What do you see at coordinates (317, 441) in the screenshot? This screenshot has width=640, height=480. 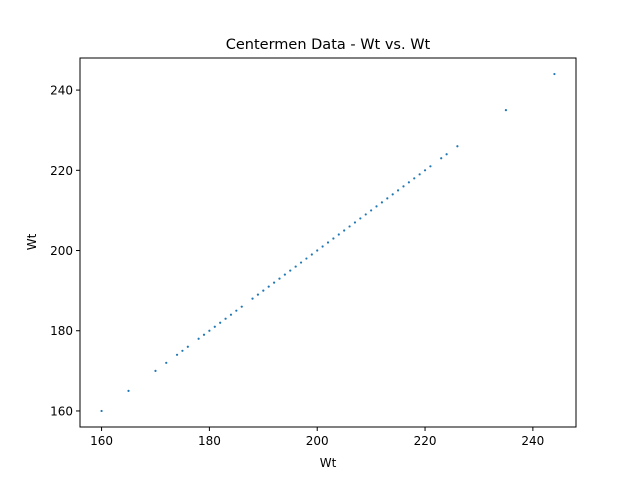 I see `x-tick-label: 200` at bounding box center [317, 441].